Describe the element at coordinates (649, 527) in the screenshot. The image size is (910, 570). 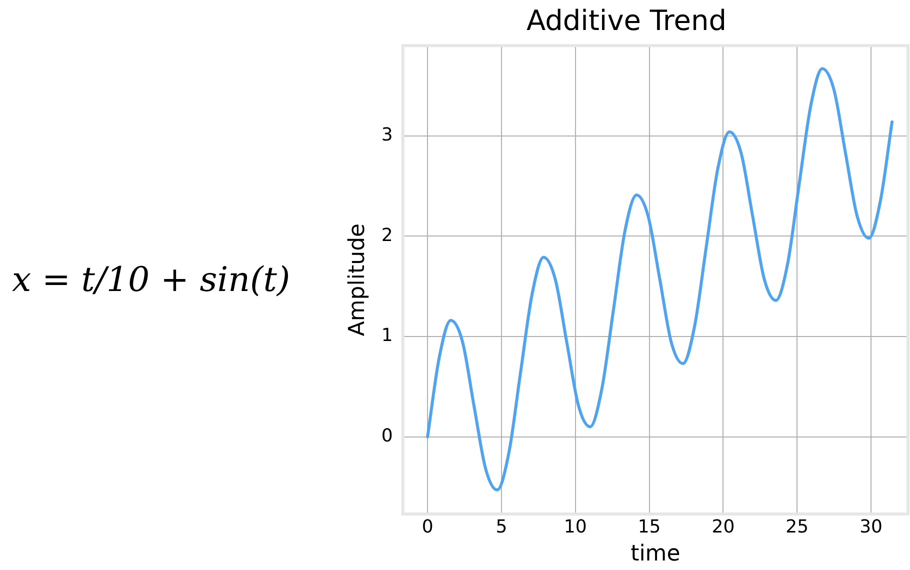
I see `x-tick-label: 15` at that location.